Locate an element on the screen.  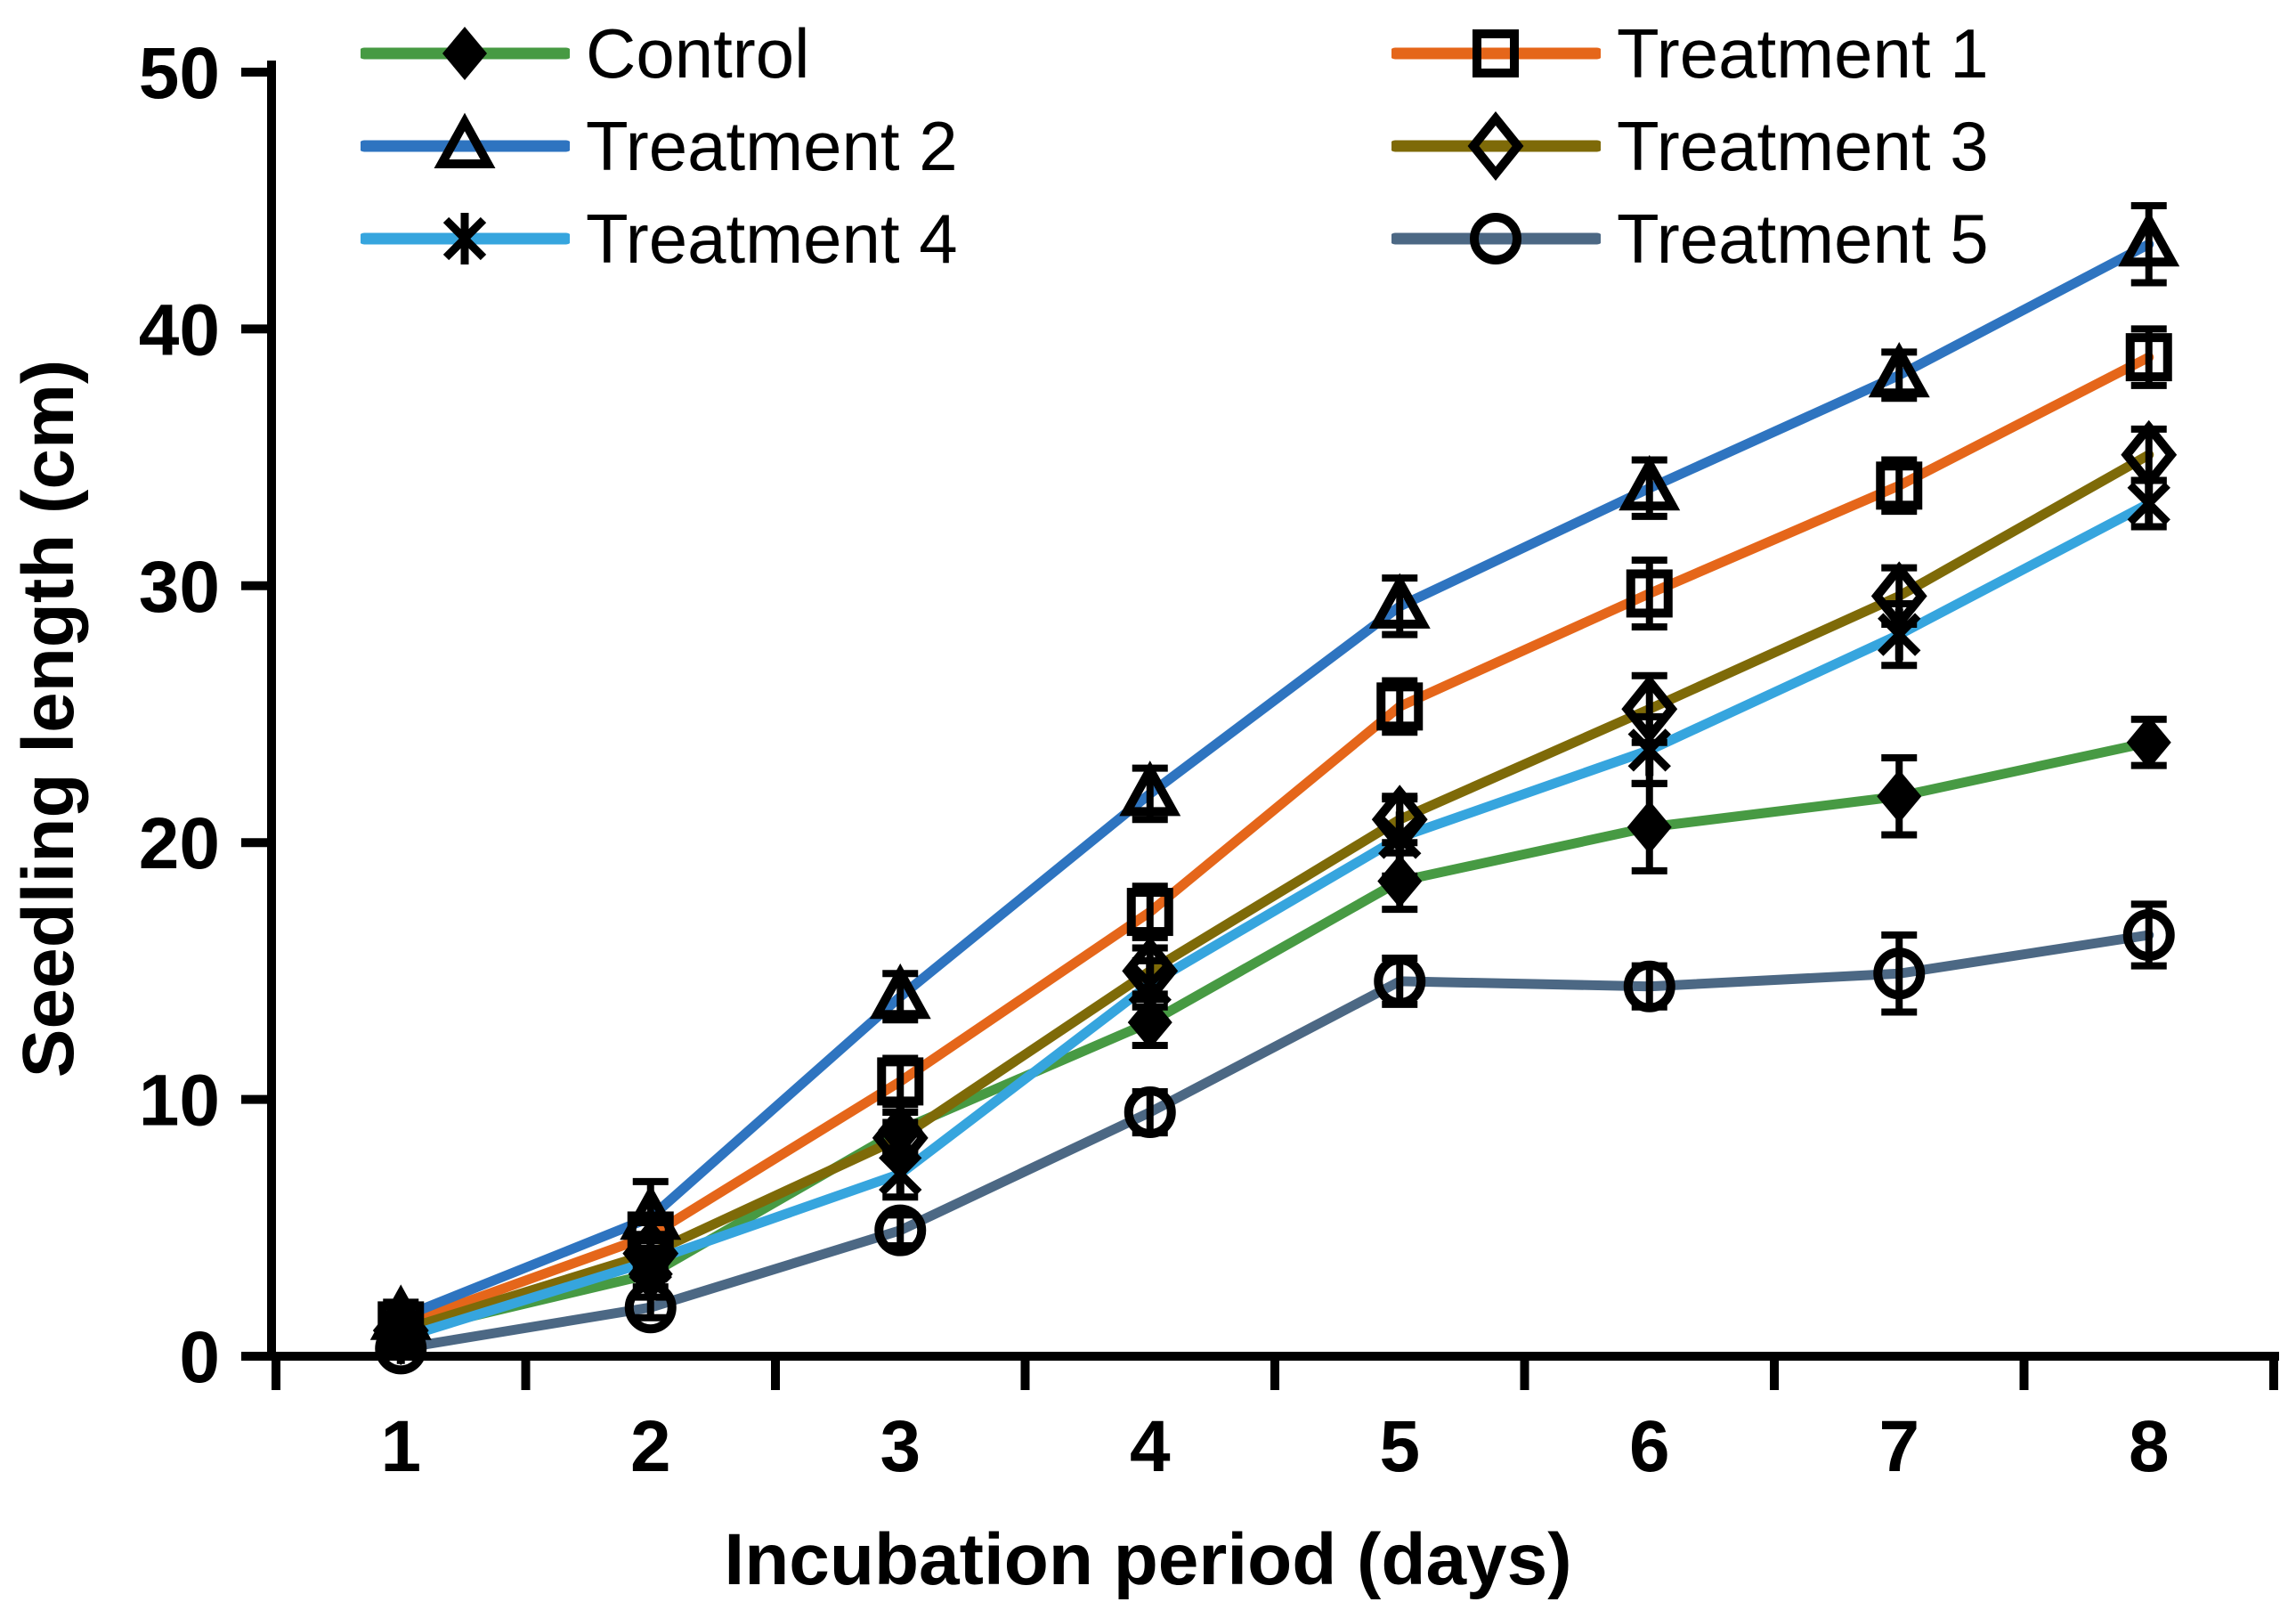
x-tick-label: 4 is located at coordinates (1150, 1446).